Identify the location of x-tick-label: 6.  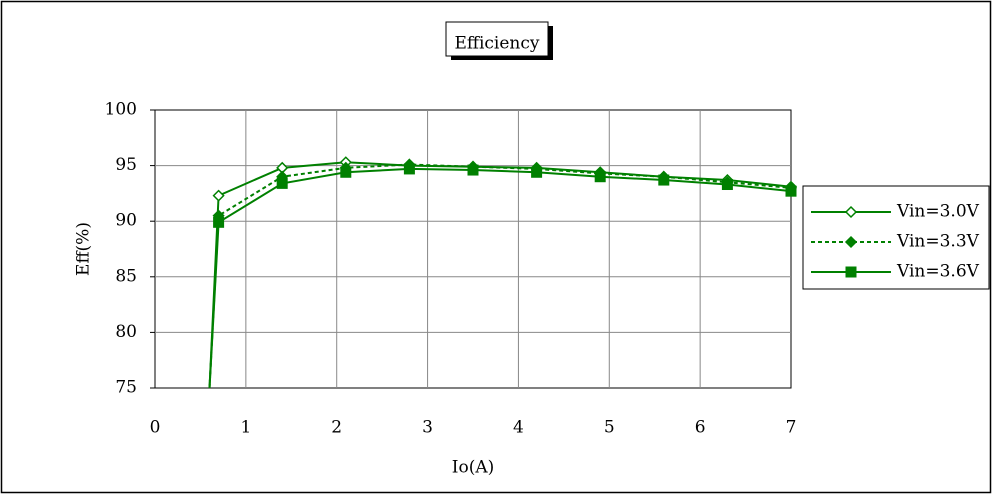
(700, 428).